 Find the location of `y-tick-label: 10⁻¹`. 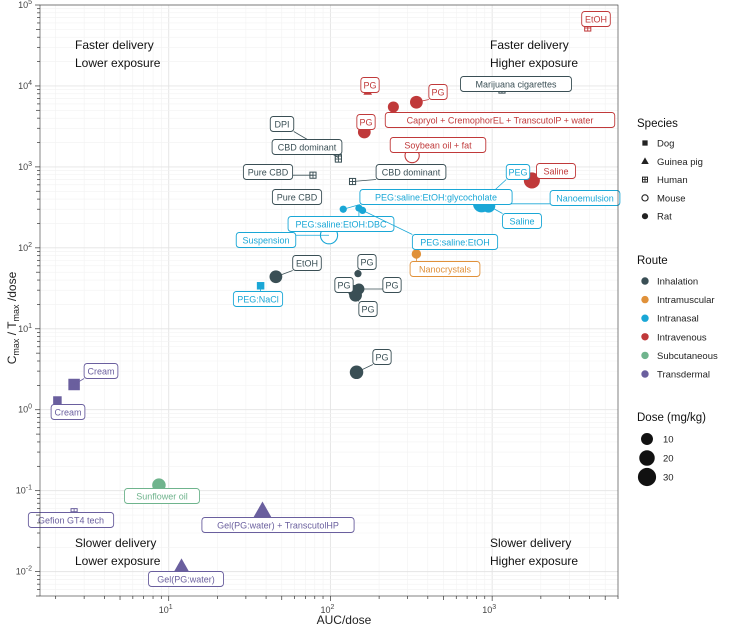

y-tick-label: 10⁻¹ is located at coordinates (24, 490).